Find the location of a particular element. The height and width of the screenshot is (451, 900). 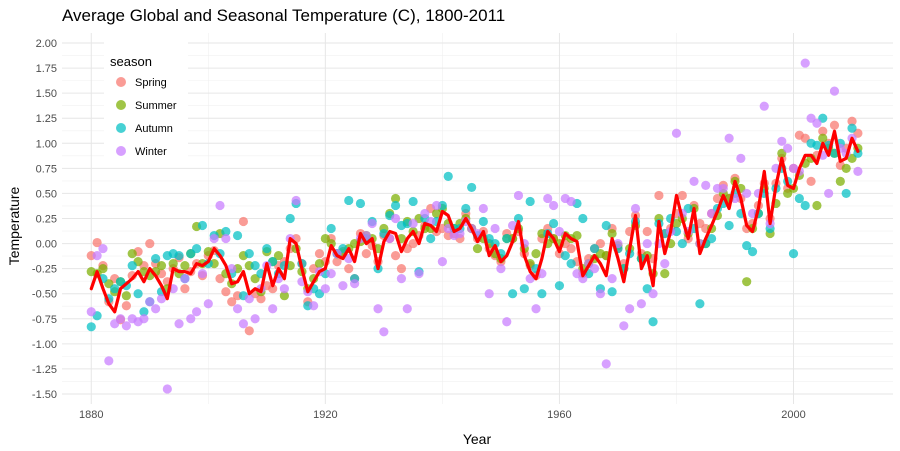

y-tick-label: 1.00 is located at coordinates (46, 144).